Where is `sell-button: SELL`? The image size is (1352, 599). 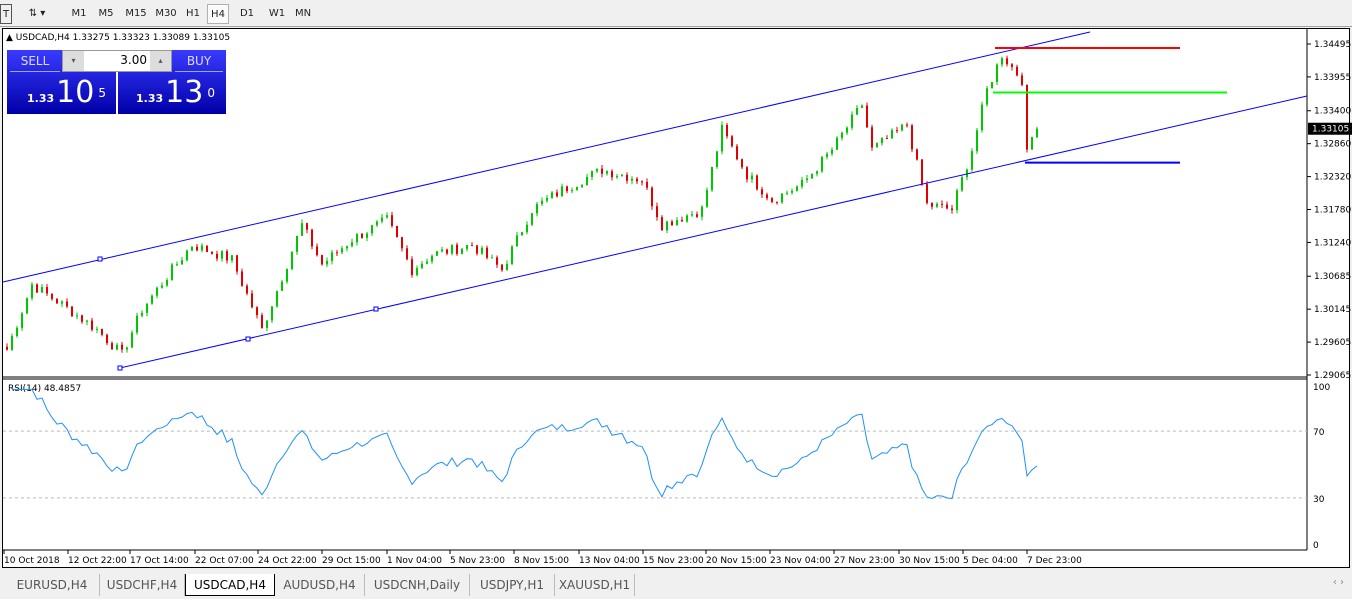 sell-button: SELL is located at coordinates (35, 61).